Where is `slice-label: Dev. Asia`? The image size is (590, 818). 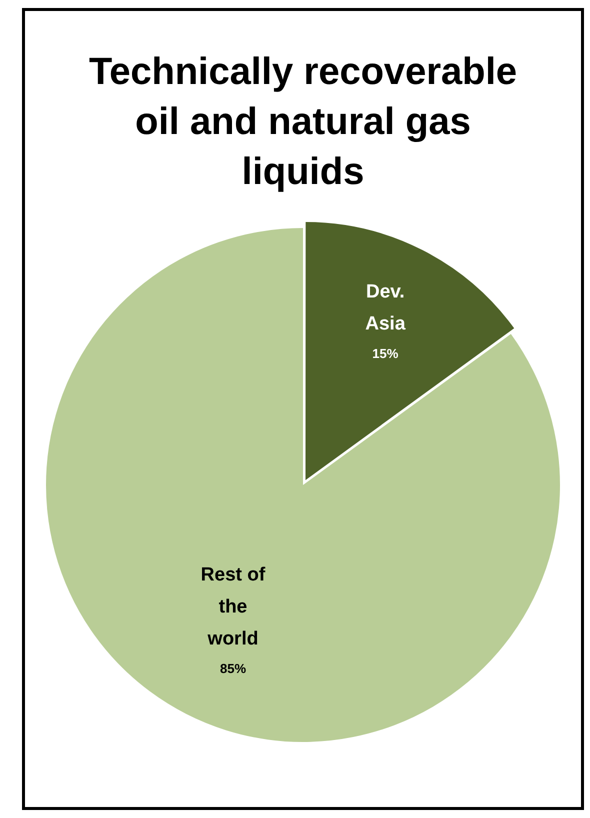 slice-label: Dev. Asia is located at coordinates (385, 308).